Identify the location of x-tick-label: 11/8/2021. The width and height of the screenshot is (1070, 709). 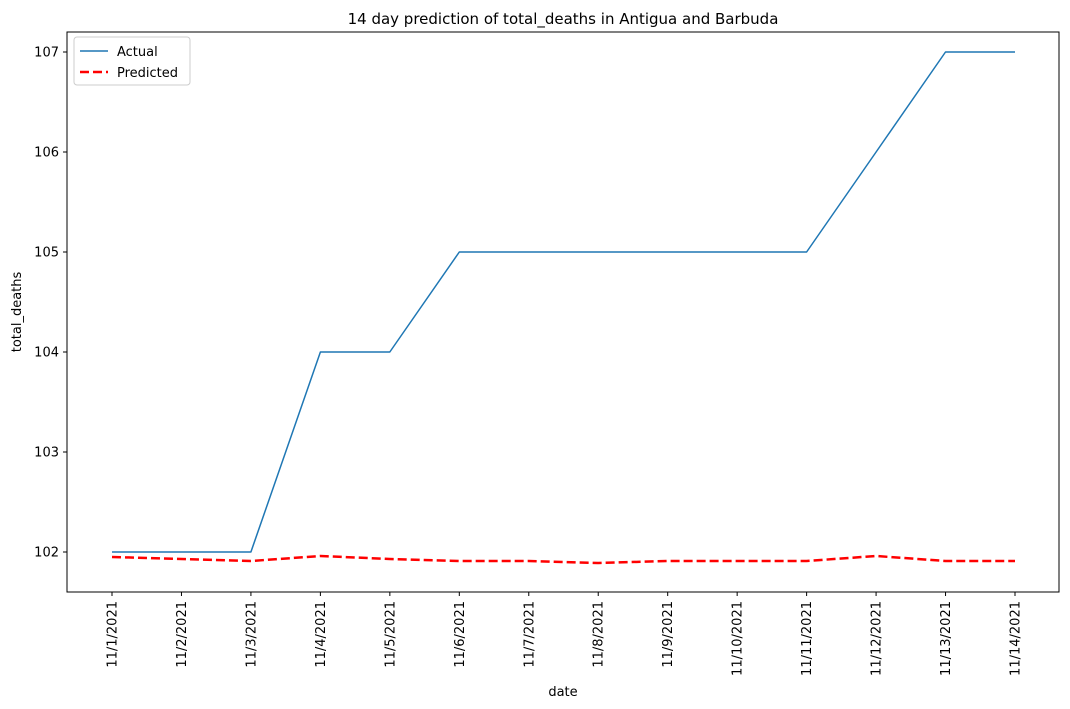
(599, 634).